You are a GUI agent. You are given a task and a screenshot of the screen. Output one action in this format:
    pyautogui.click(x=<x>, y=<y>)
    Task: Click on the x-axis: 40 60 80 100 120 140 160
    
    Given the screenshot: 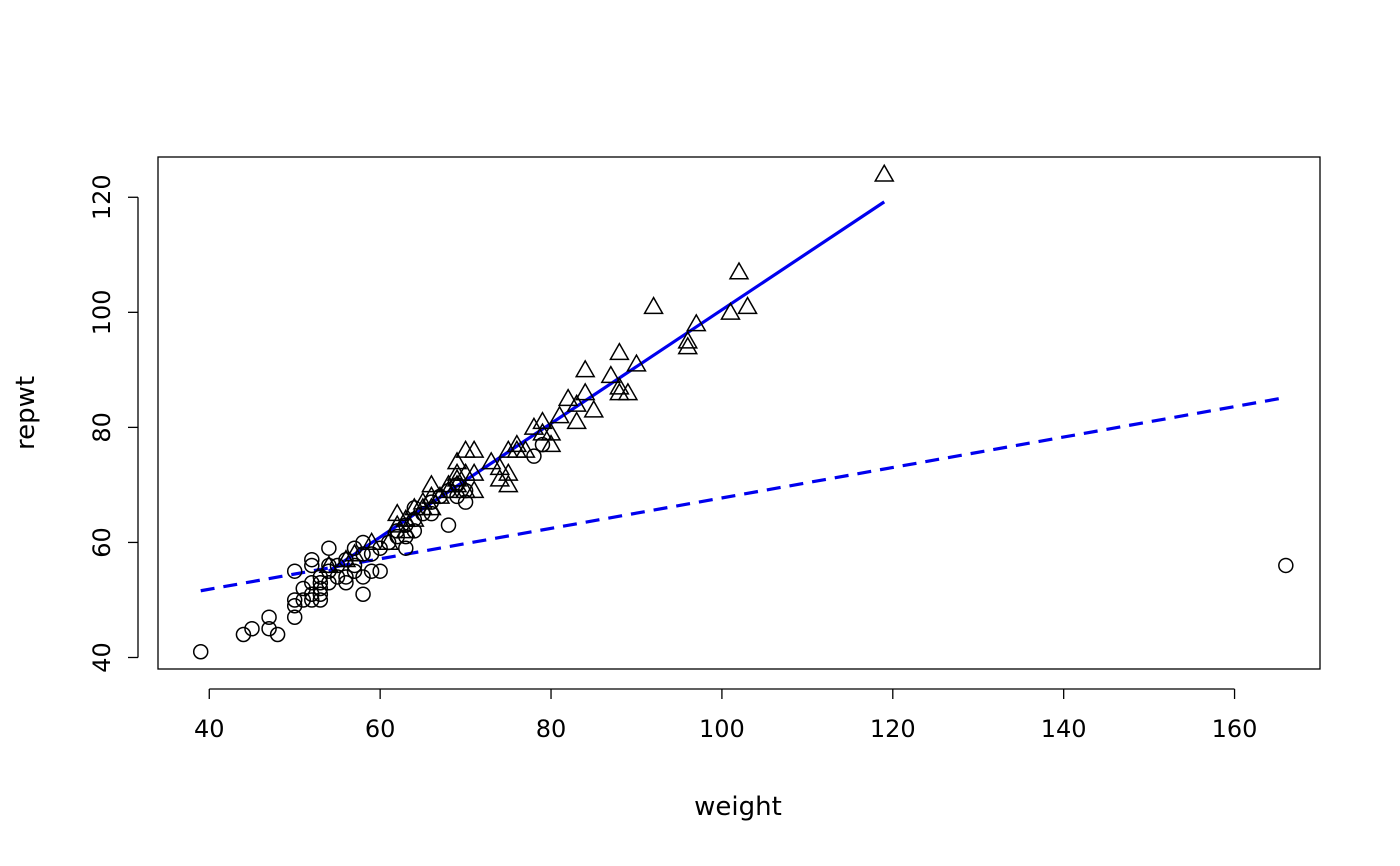 What is the action you would take?
    pyautogui.click(x=726, y=715)
    